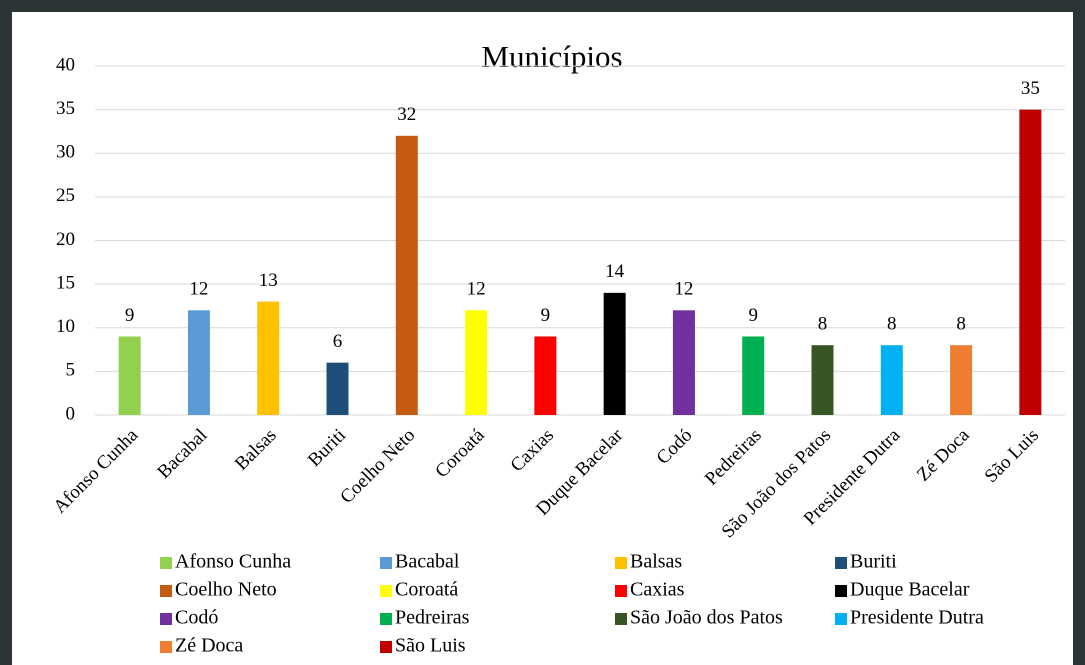  What do you see at coordinates (338, 341) in the screenshot?
I see `data-label: 6` at bounding box center [338, 341].